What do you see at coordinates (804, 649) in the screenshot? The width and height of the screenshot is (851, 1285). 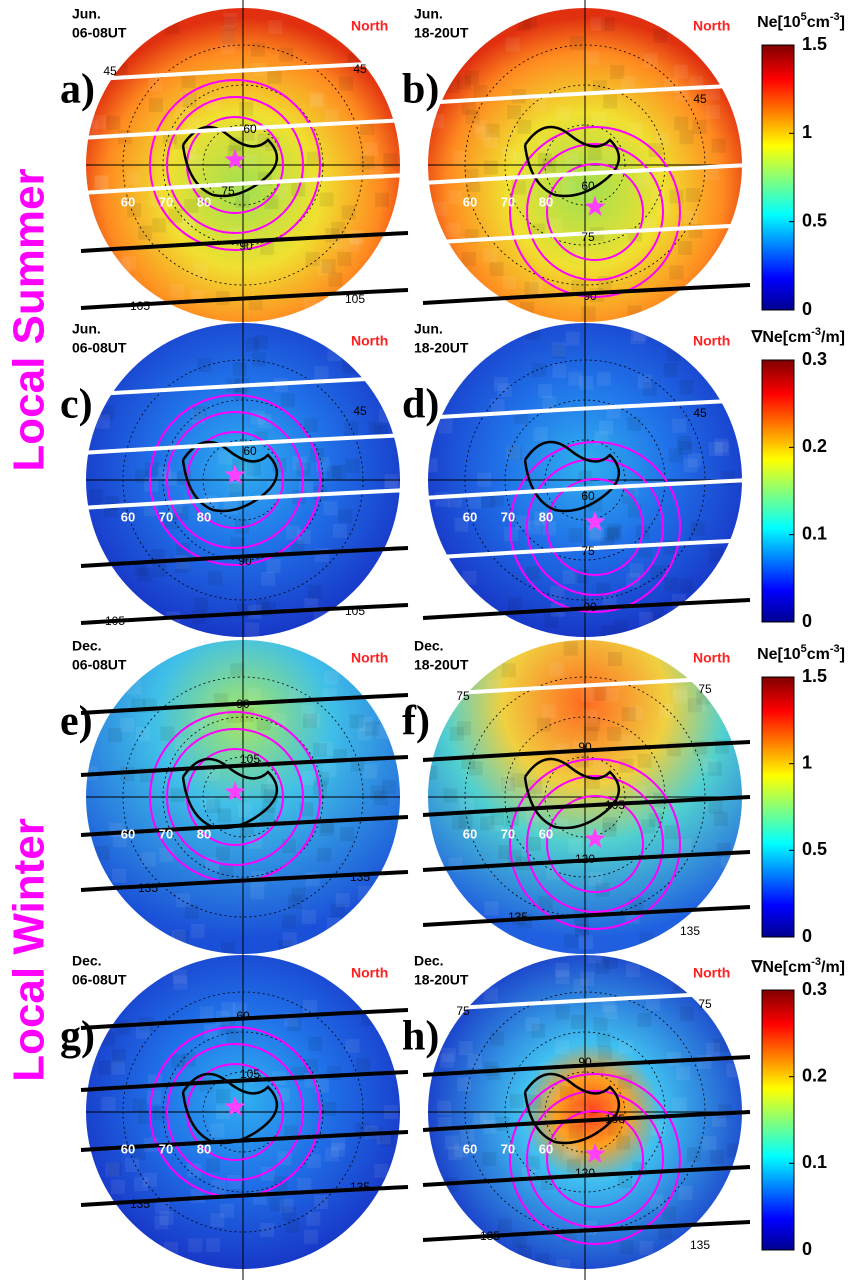 I see `title-part: 5` at bounding box center [804, 649].